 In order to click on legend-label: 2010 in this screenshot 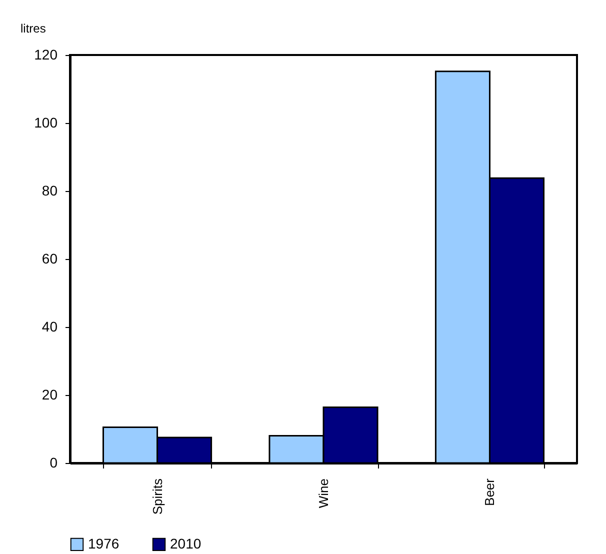, I will do `click(186, 543)`.